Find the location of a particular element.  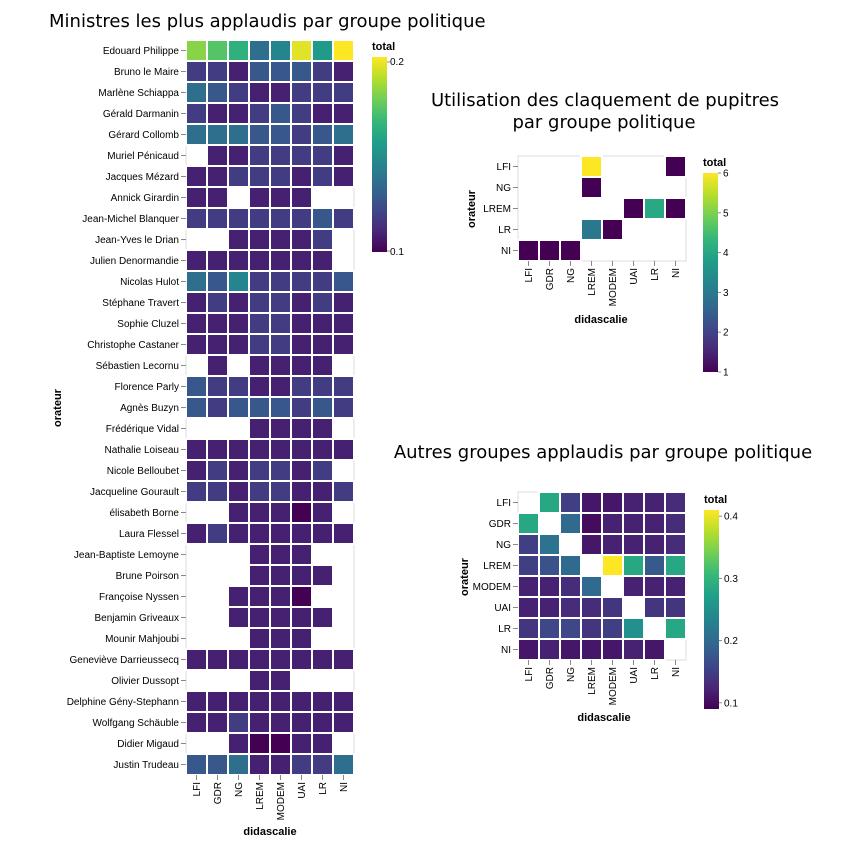

c2-legend-tick-label: 6 is located at coordinates (726, 174).